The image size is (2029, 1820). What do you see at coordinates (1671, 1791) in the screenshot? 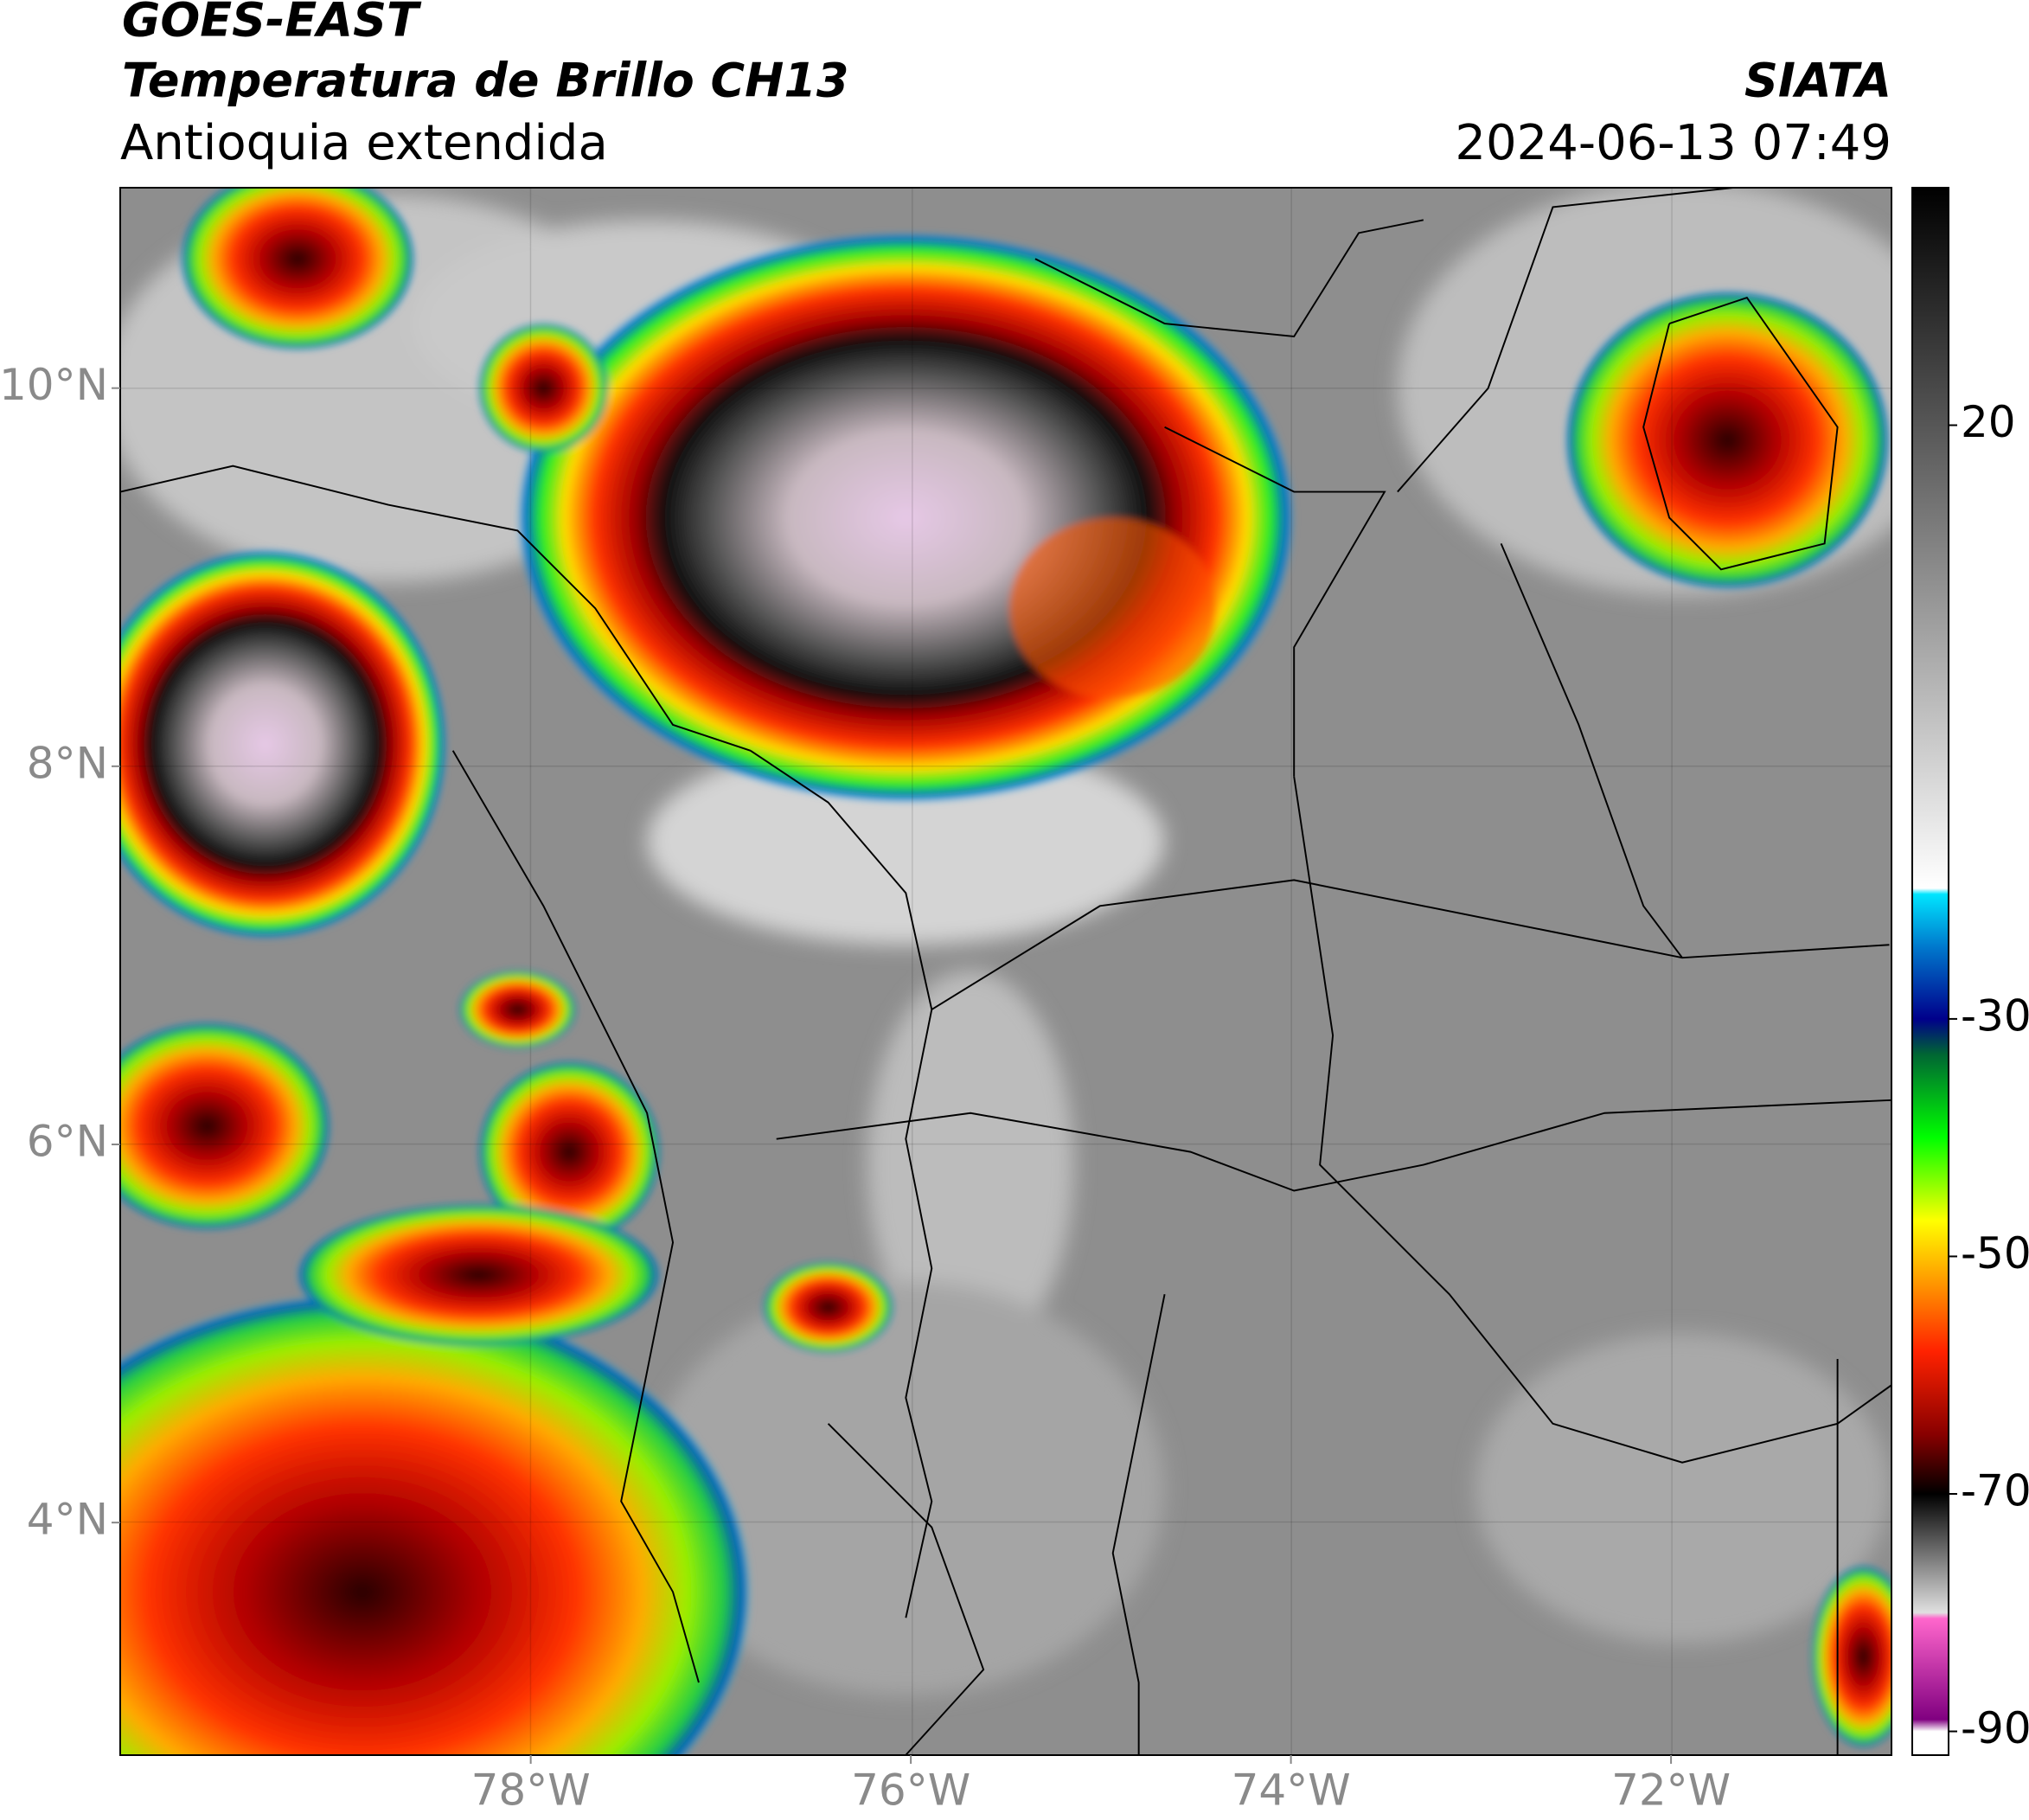
I see `lon-tick-label: 72°W` at bounding box center [1671, 1791].